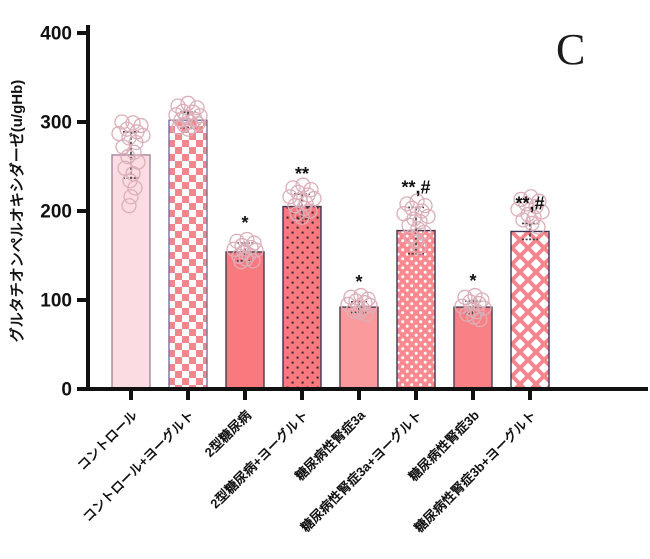 The image size is (650, 559). What do you see at coordinates (361, 471) in the screenshot?
I see `x-tick-label: 糖尿病性腎症3a+ヨーグルト` at bounding box center [361, 471].